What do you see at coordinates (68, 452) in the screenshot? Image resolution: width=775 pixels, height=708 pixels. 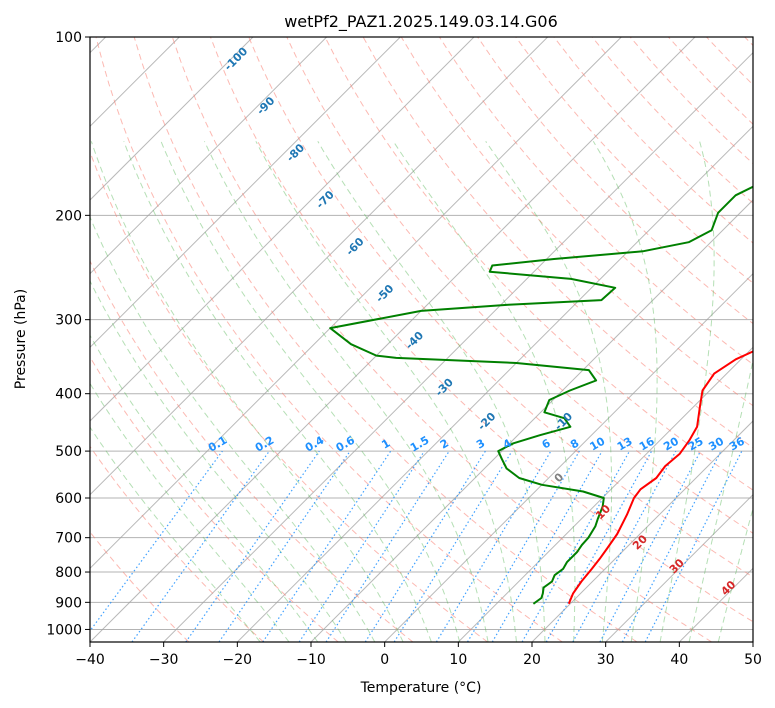 I see `y-tick-label: 500` at bounding box center [68, 452].